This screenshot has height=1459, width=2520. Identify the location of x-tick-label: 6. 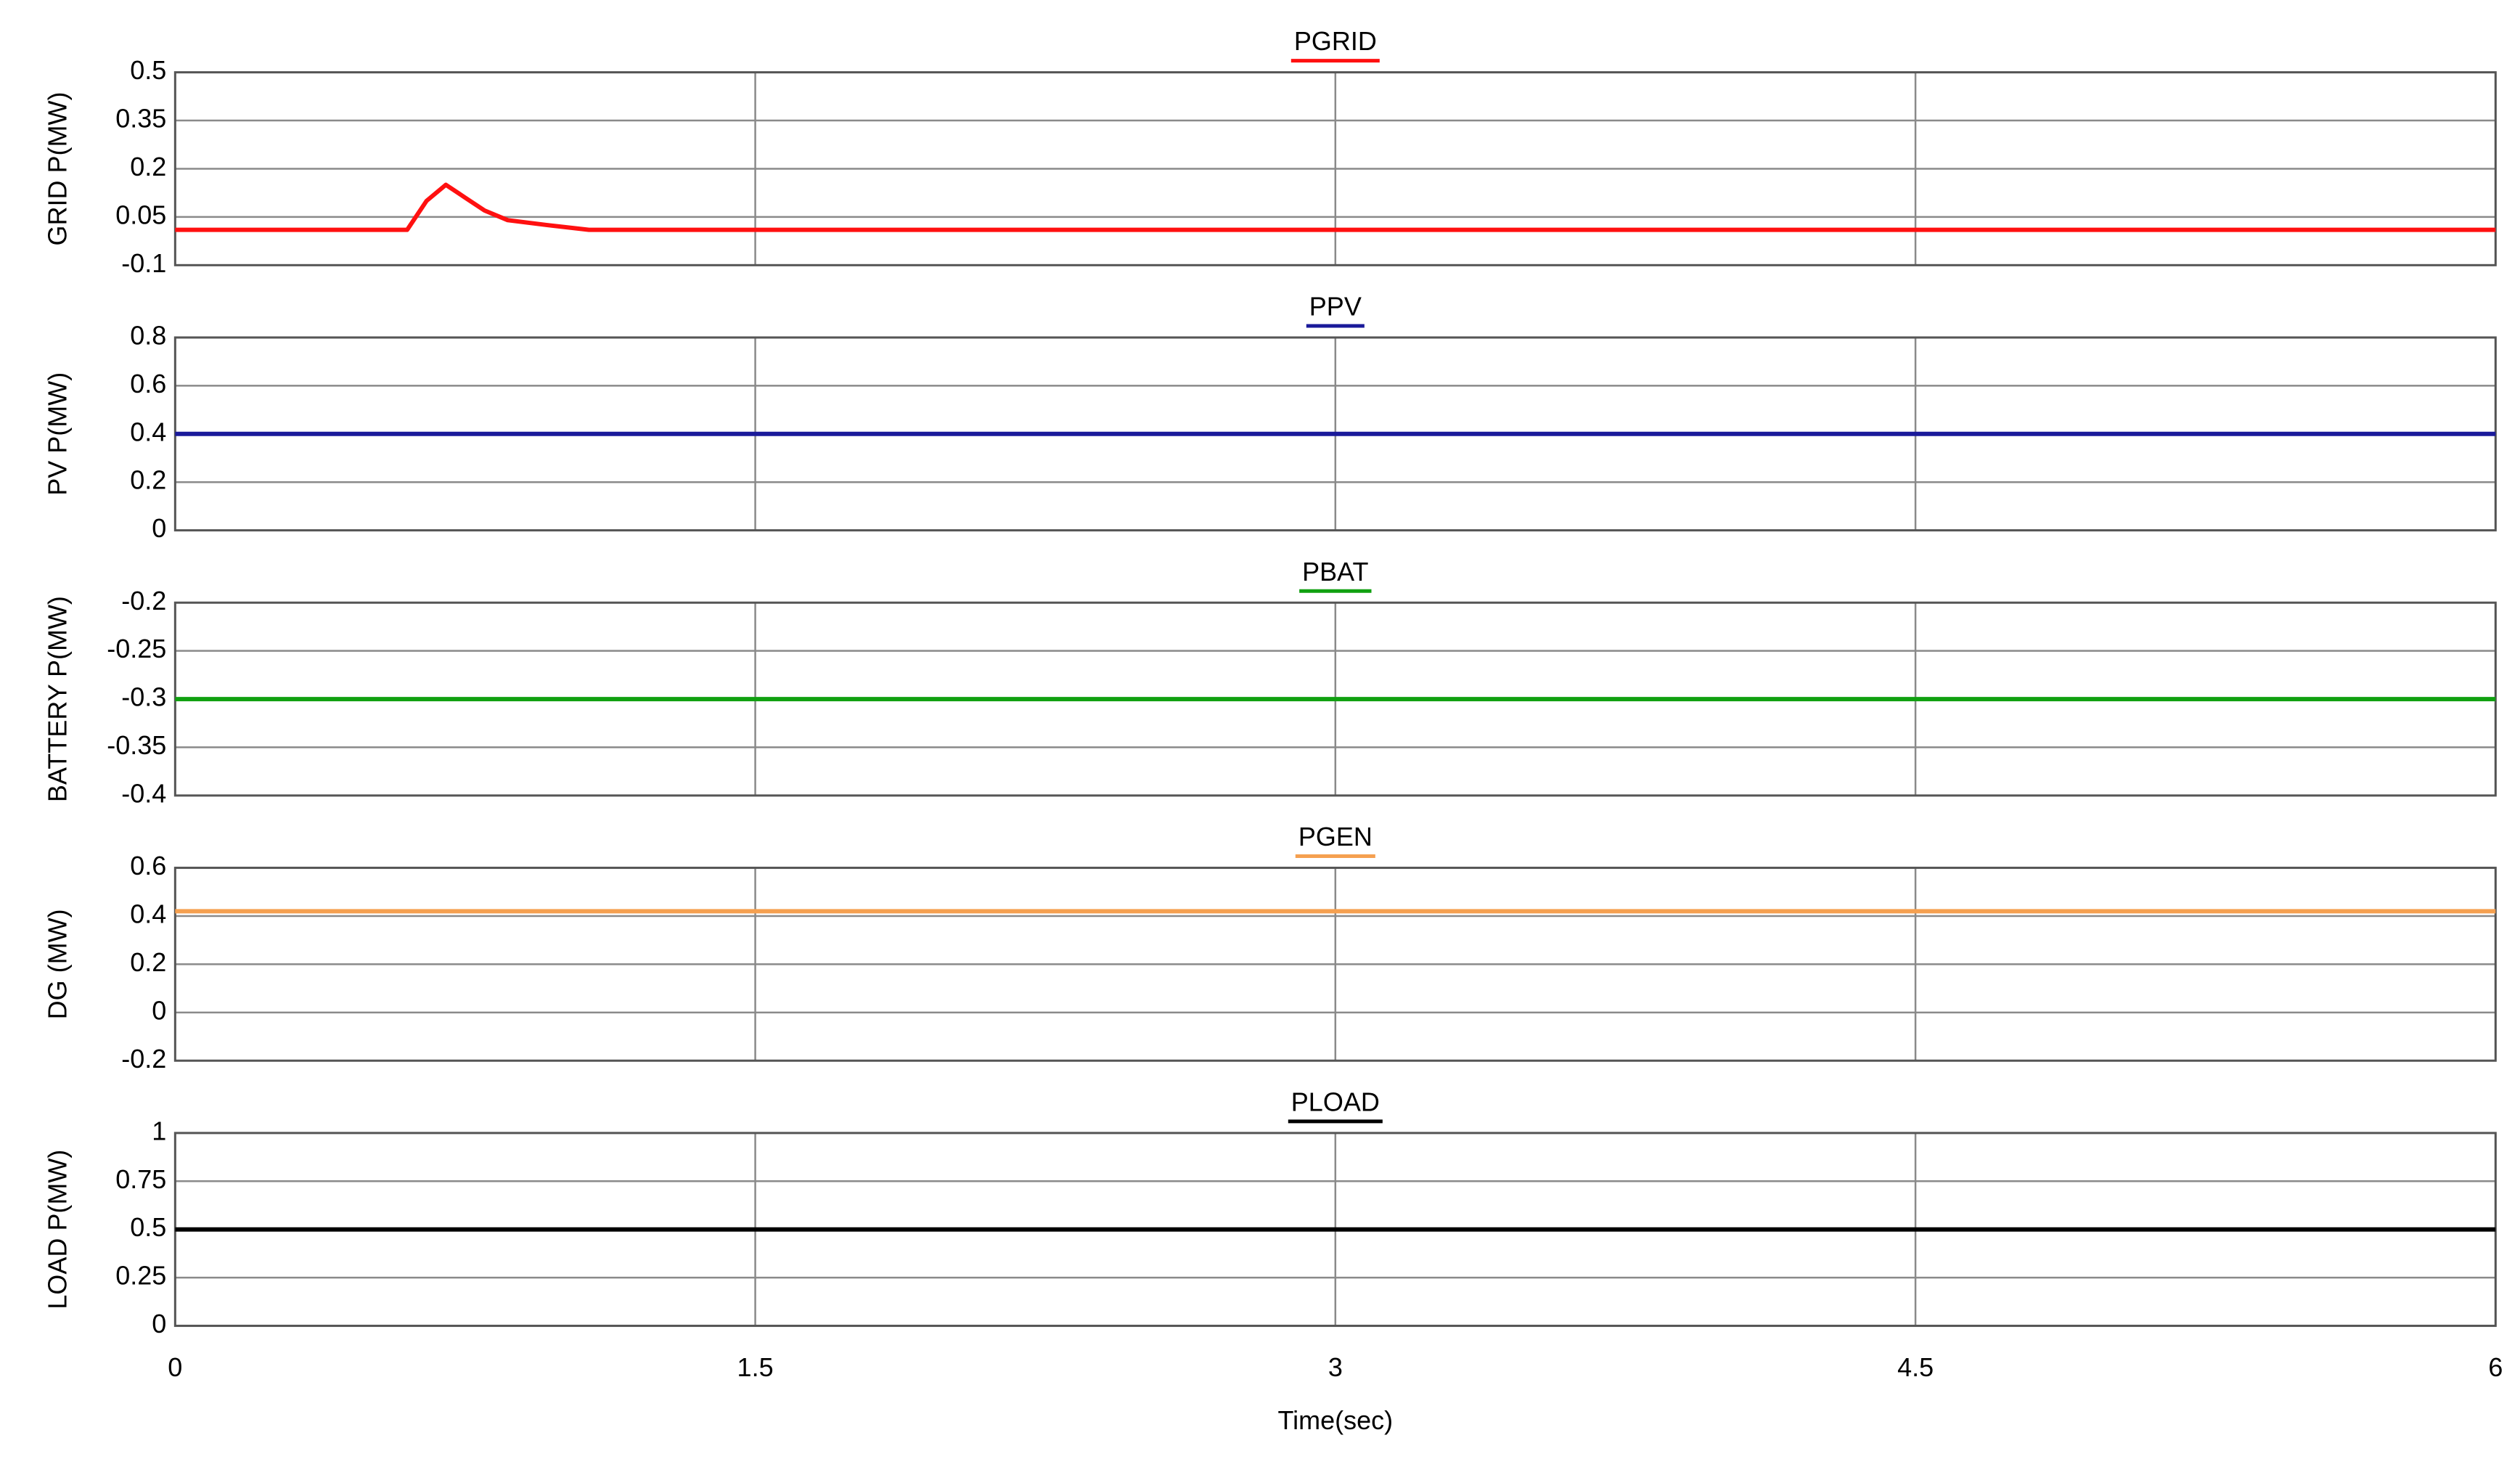
(2495, 1367).